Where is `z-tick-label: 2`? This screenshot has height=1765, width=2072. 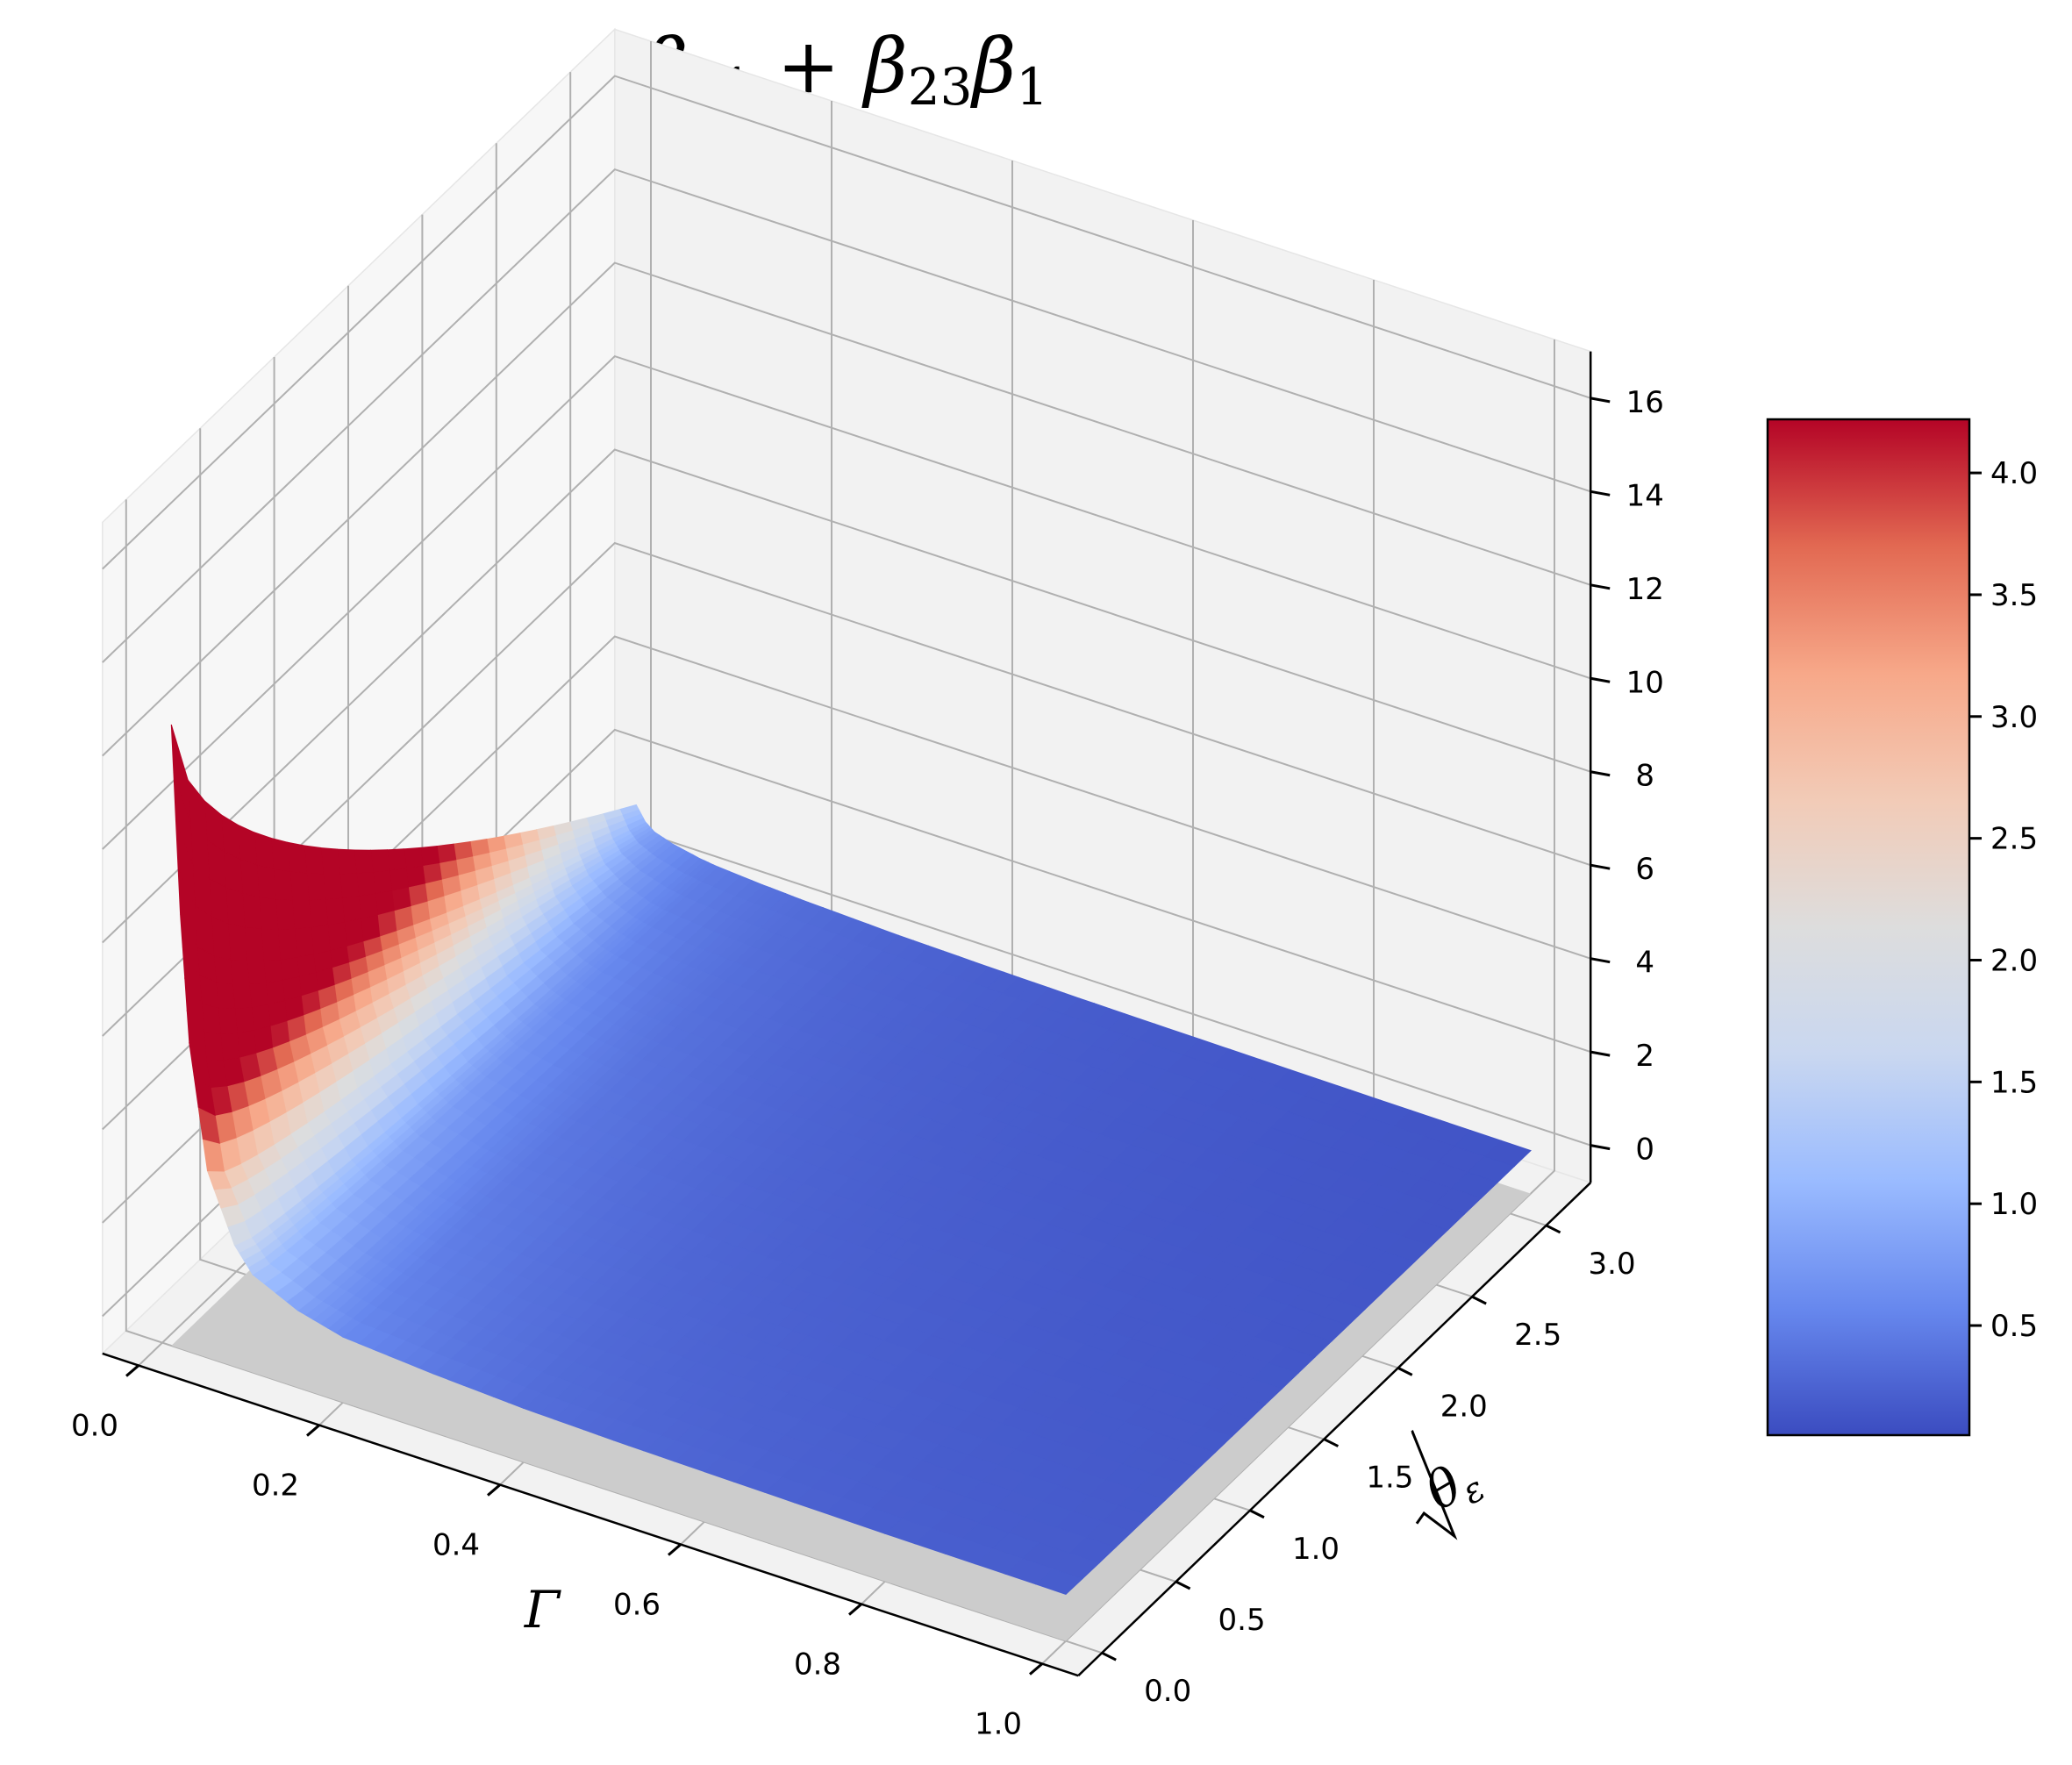 z-tick-label: 2 is located at coordinates (1645, 1056).